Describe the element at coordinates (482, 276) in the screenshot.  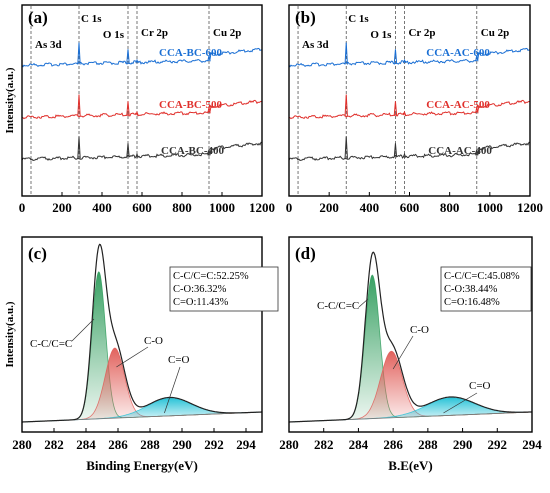
I see `percent-entry: C-C/C=C:45.08%` at that location.